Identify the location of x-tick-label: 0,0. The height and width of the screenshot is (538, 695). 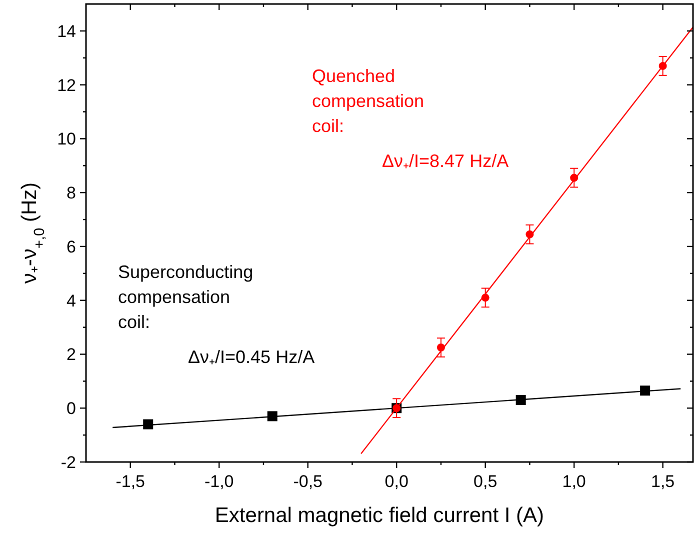
(396, 481).